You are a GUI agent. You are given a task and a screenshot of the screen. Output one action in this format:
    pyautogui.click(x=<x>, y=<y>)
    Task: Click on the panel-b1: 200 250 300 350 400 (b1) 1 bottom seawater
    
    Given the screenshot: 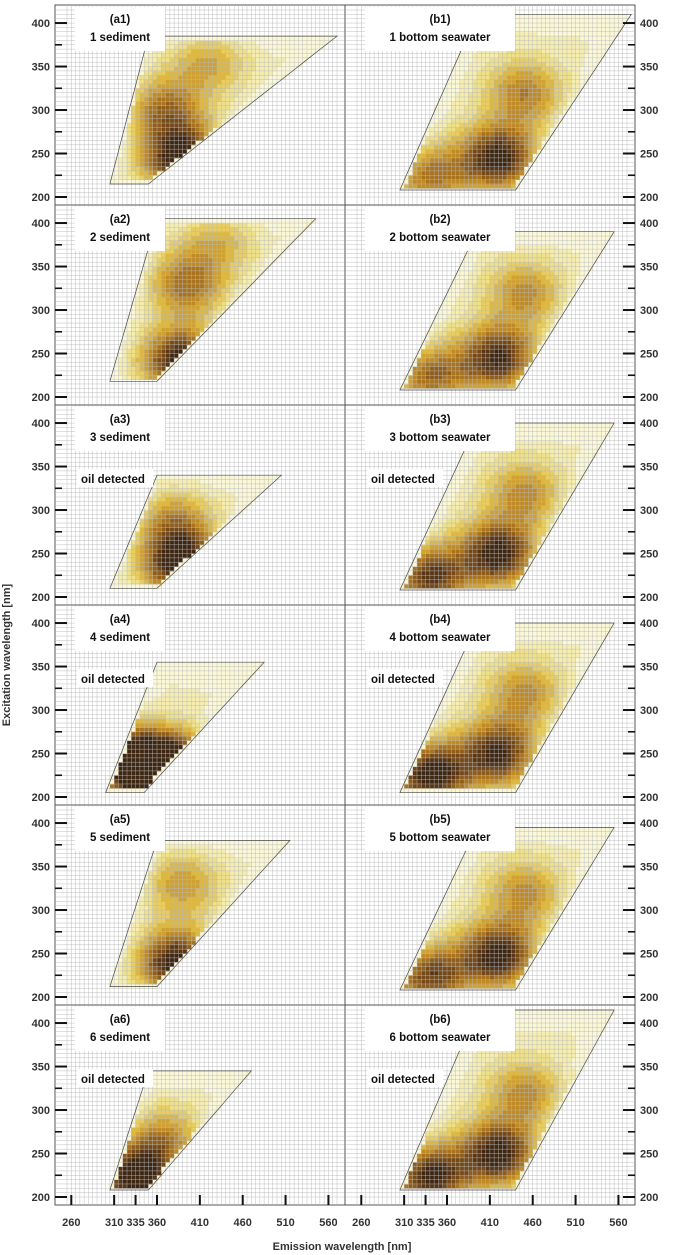 What is the action you would take?
    pyautogui.click(x=501, y=105)
    